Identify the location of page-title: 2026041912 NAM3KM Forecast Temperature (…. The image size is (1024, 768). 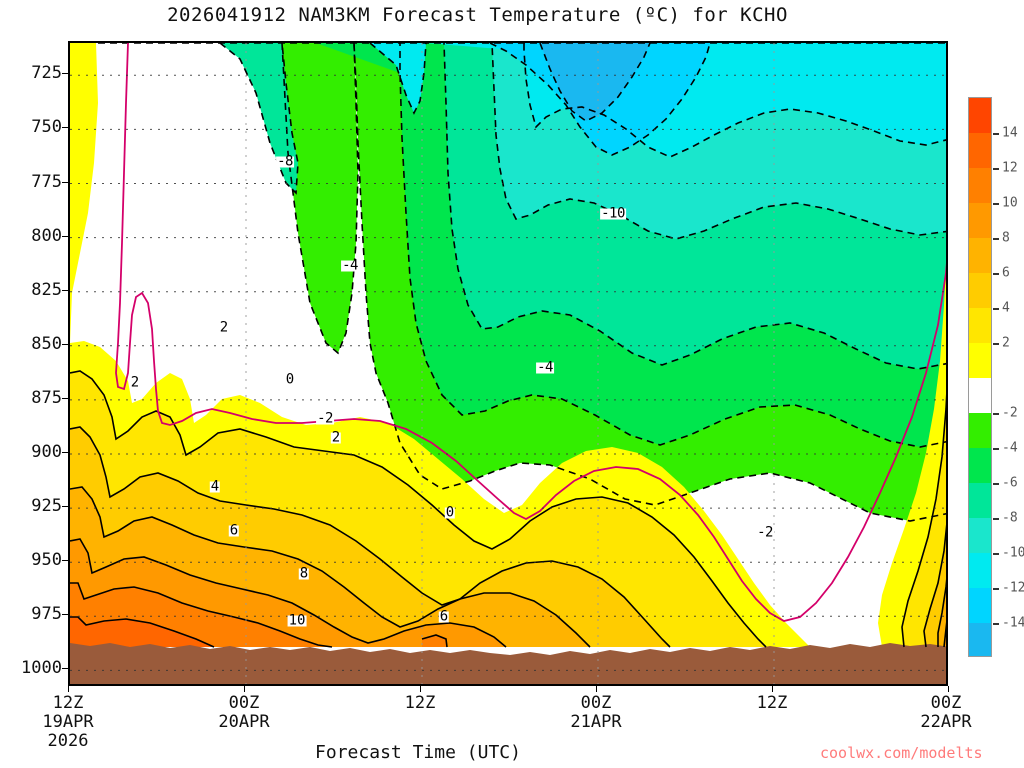
(477, 15).